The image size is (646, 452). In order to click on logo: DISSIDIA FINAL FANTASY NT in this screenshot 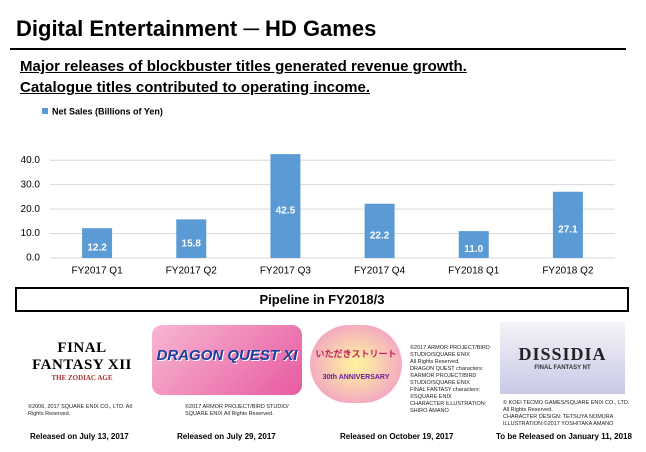, I will do `click(562, 358)`.